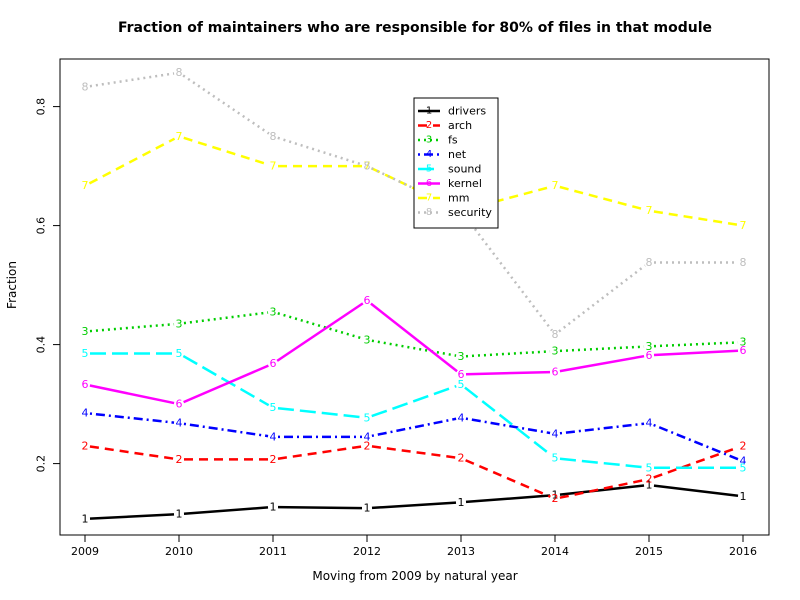 Image resolution: width=800 pixels, height=600 pixels. What do you see at coordinates (470, 212) in the screenshot?
I see `legend-label: security` at bounding box center [470, 212].